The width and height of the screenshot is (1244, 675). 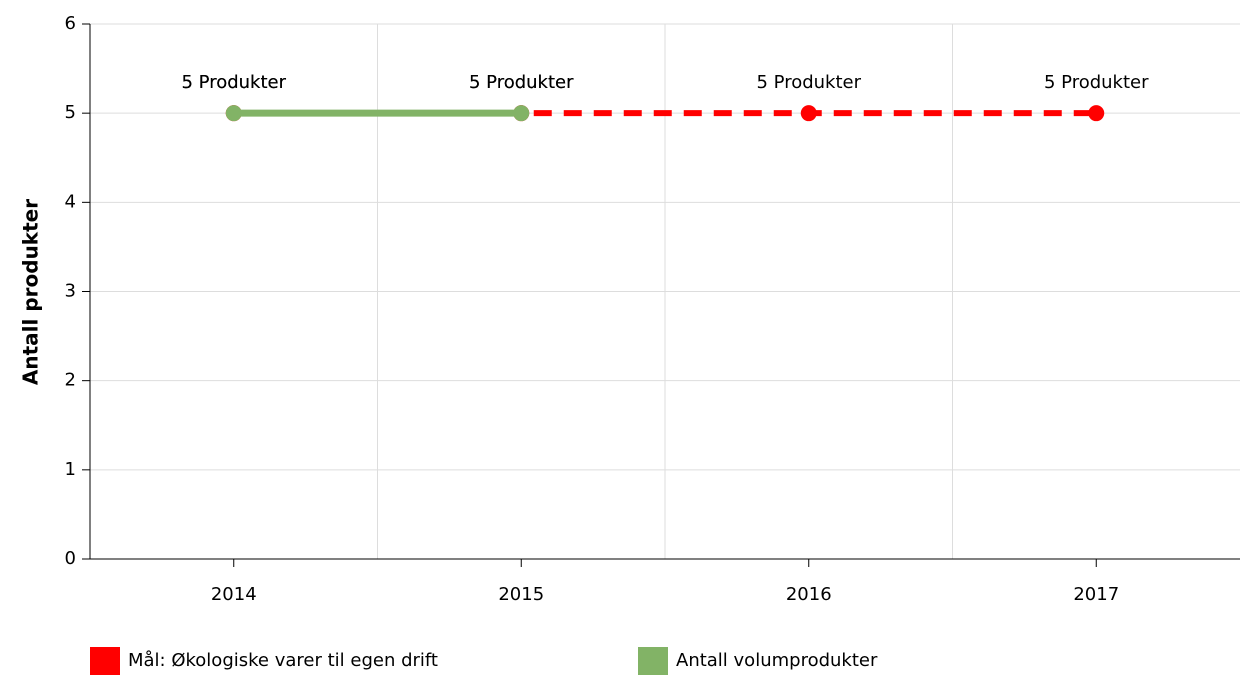 I want to click on y-axis-label: Antall produkter, so click(x=31, y=292).